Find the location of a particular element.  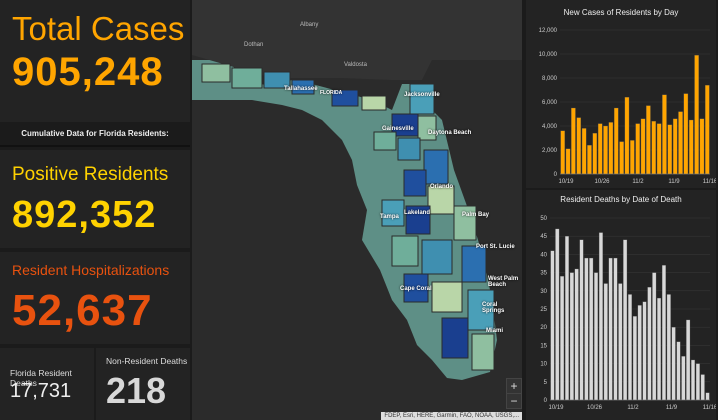

deaths-title: Resident Deaths by Date of Death is located at coordinates (621, 199).